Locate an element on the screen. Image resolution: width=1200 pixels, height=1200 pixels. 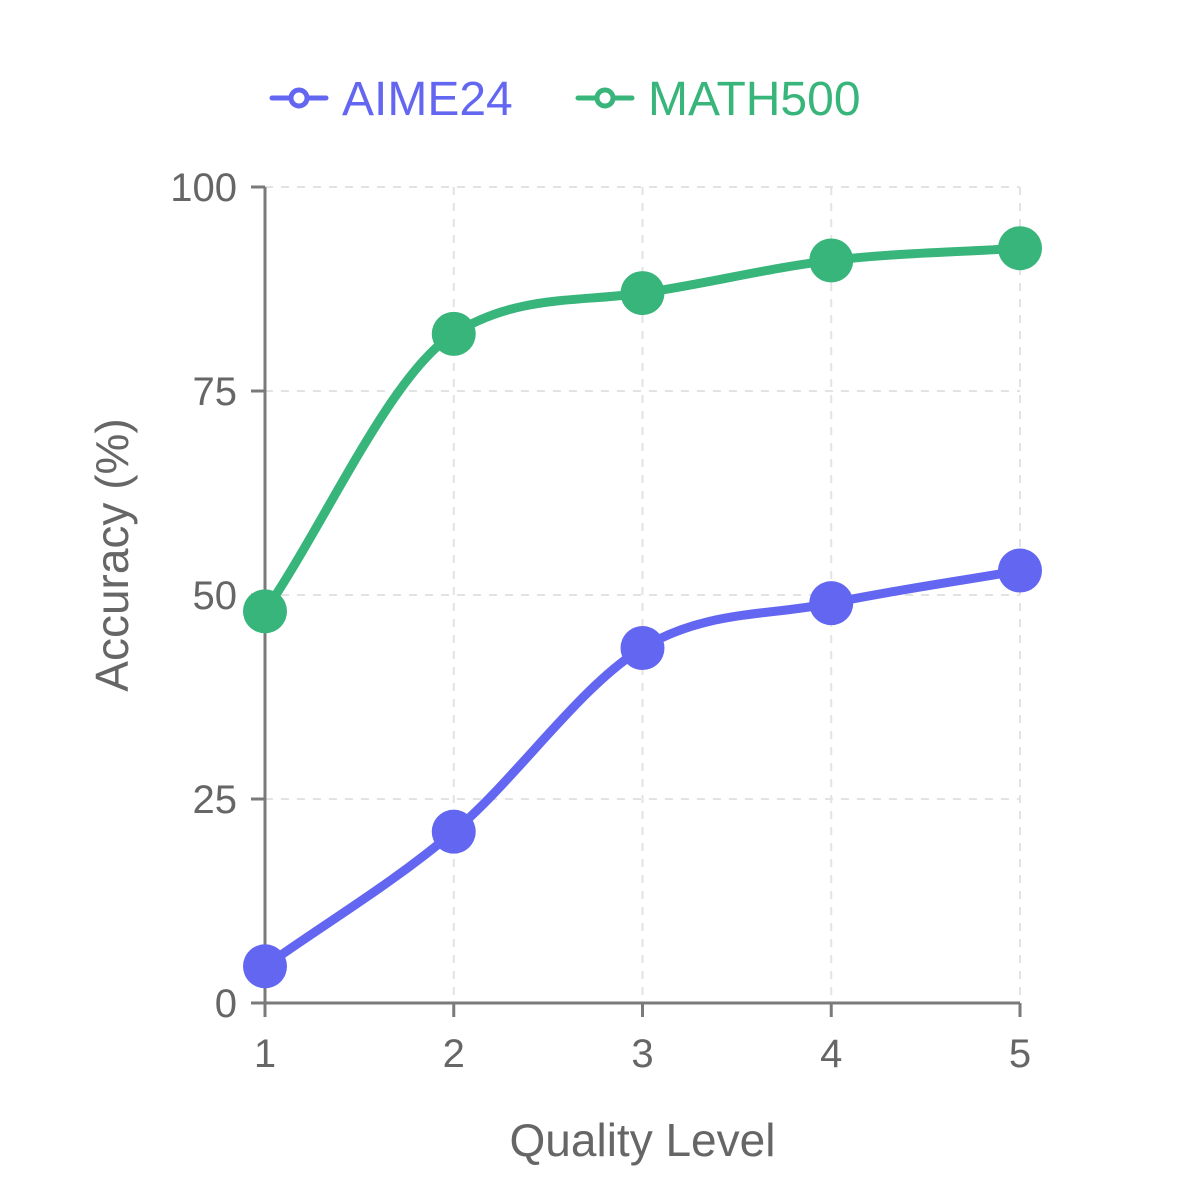
x-axis-title: Quality Level is located at coordinates (643, 1140).